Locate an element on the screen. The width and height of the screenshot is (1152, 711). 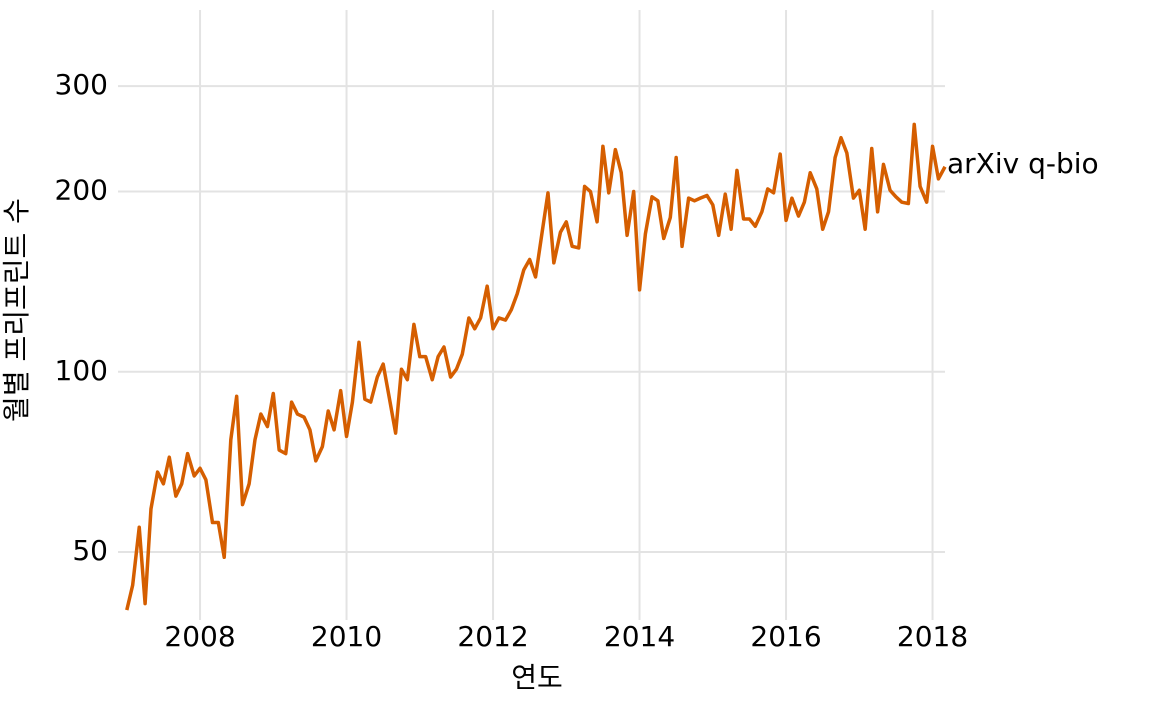
series-label: arXiv q-bio is located at coordinates (1023, 163).